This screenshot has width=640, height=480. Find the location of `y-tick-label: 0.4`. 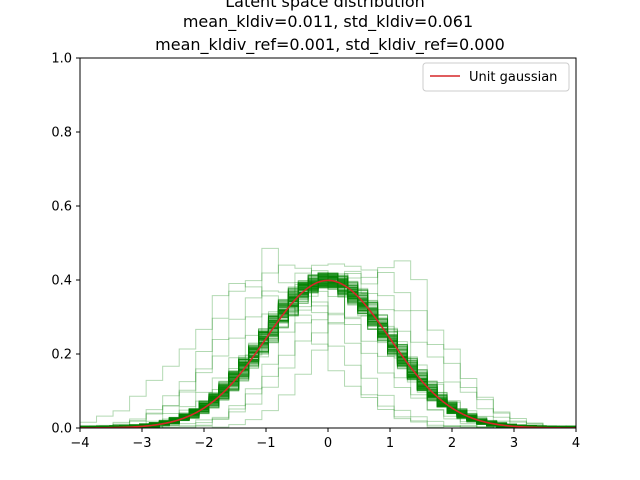

y-tick-label: 0.4 is located at coordinates (61, 281).